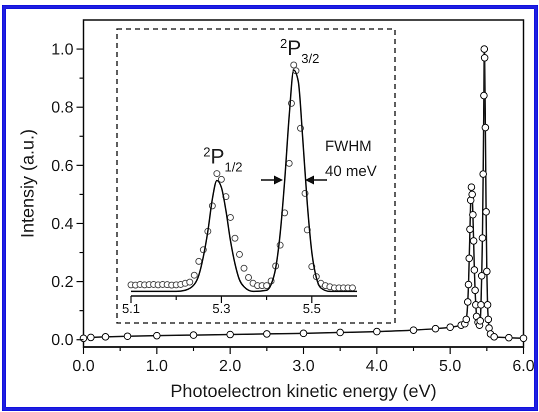 The image size is (539, 412). Describe the element at coordinates (351, 159) in the screenshot. I see `annotation: FWHM 40 meV` at that location.